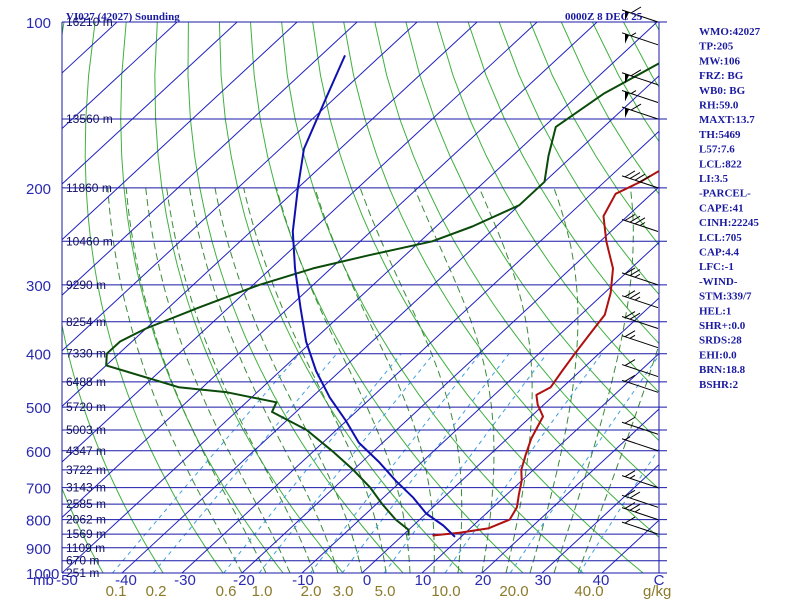  What do you see at coordinates (89, 188) in the screenshot?
I see `height-label: 11860 m` at bounding box center [89, 188].